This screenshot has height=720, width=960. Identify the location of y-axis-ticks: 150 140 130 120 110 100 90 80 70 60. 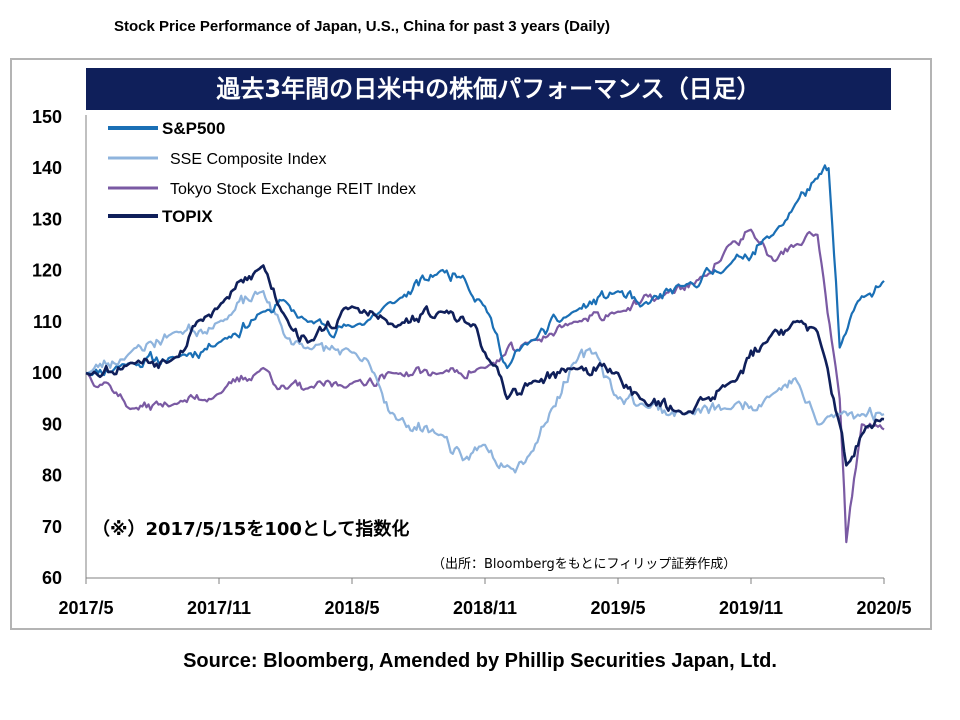
(47, 347).